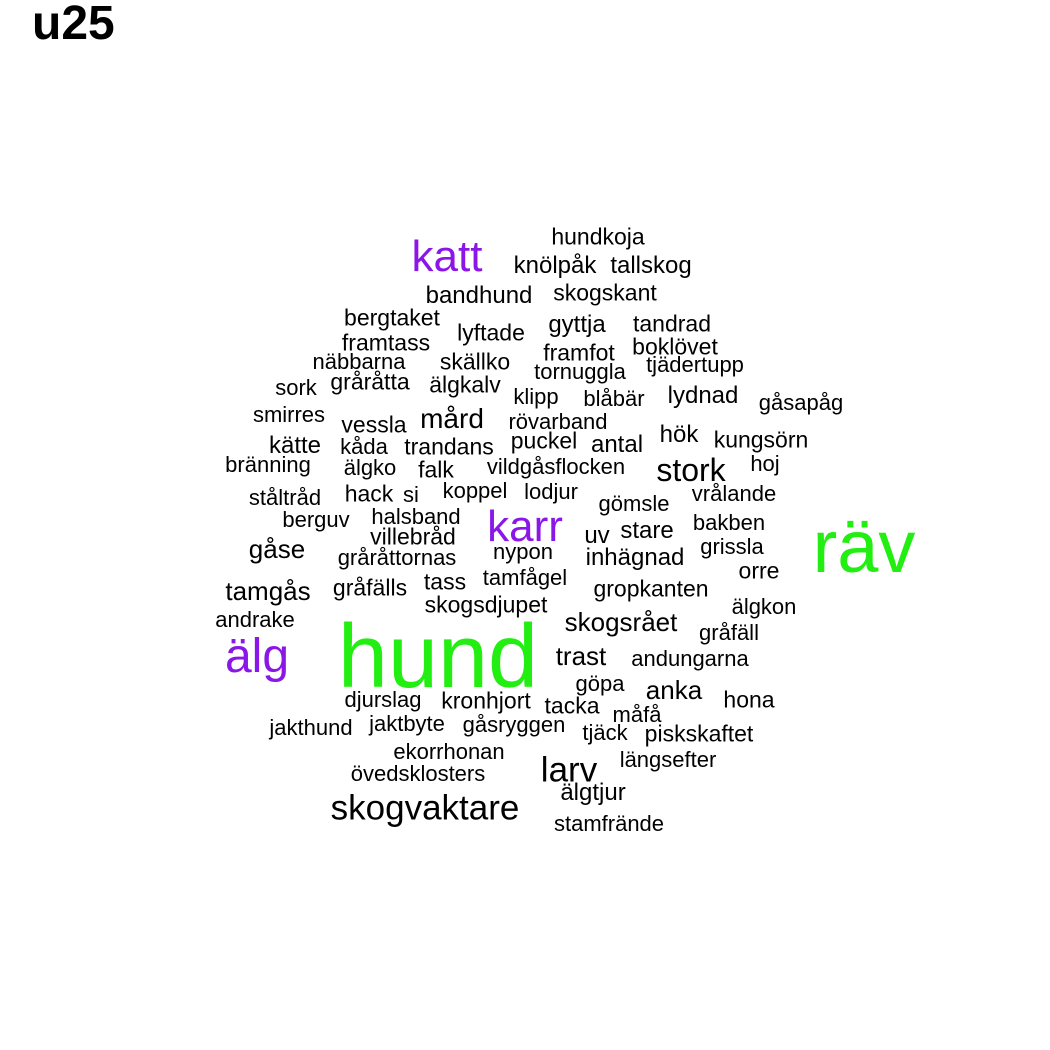  I want to click on word-puckel: puckel, so click(544, 440).